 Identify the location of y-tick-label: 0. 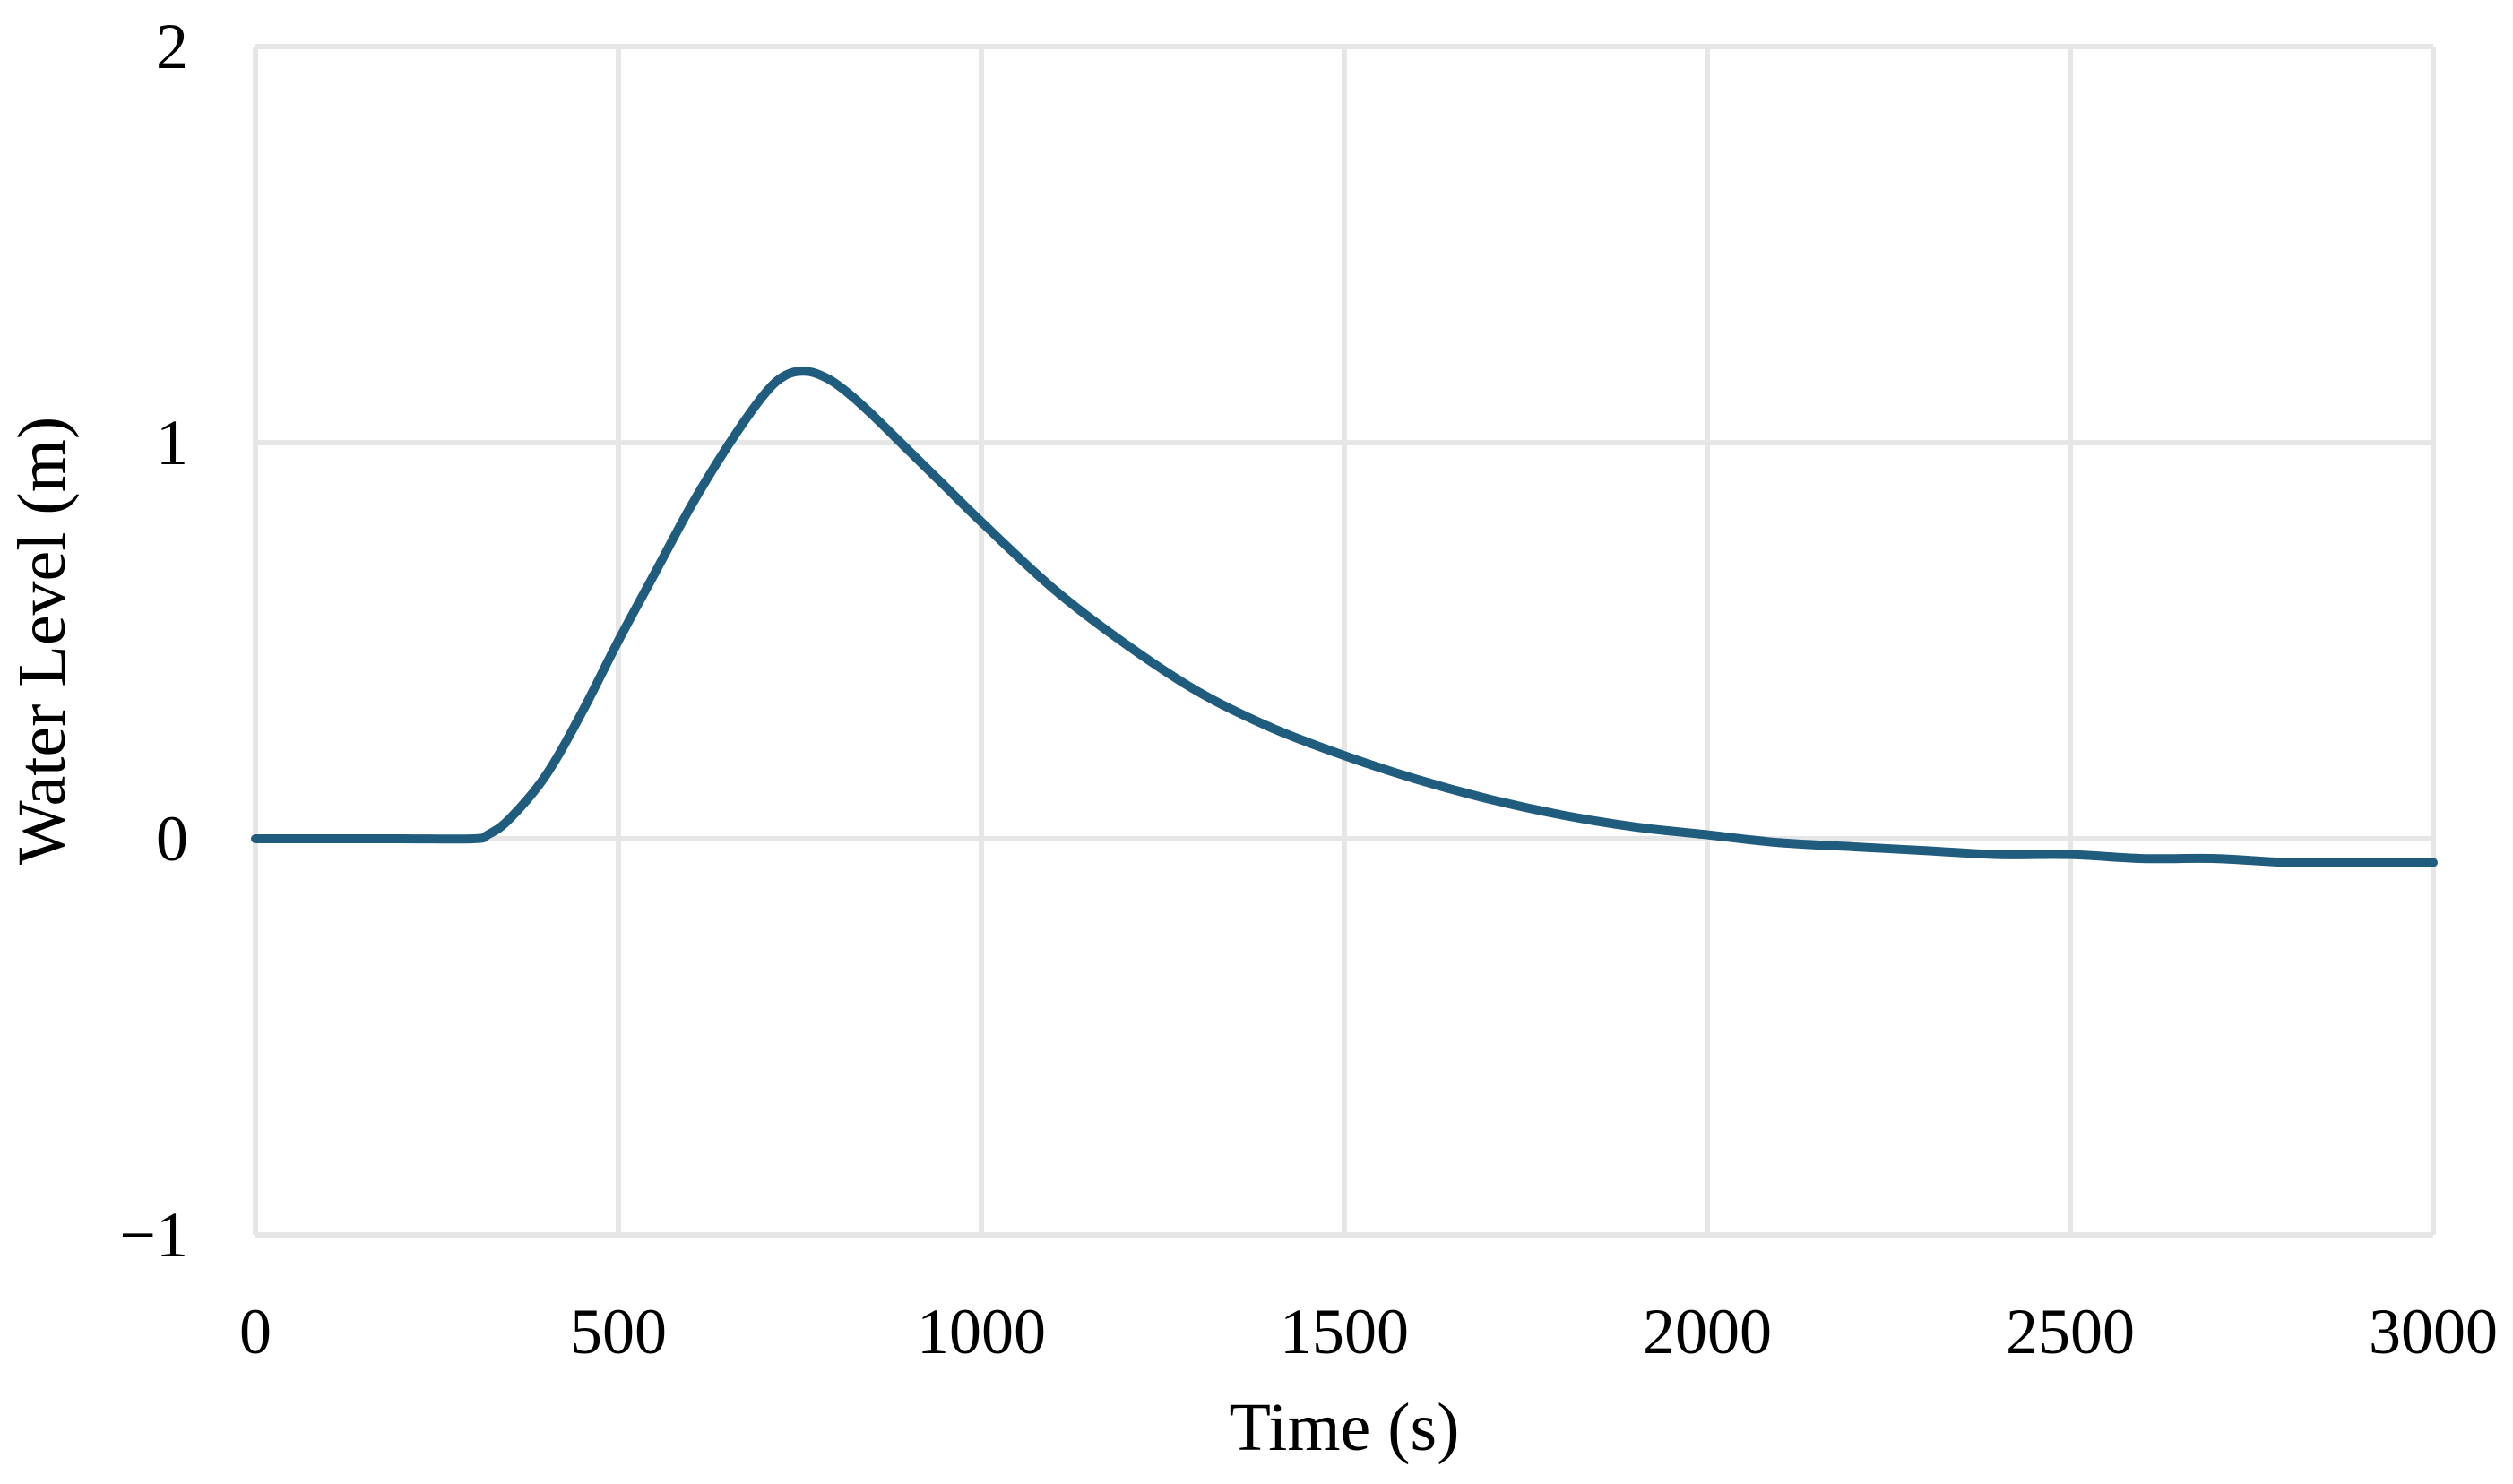
(172, 839).